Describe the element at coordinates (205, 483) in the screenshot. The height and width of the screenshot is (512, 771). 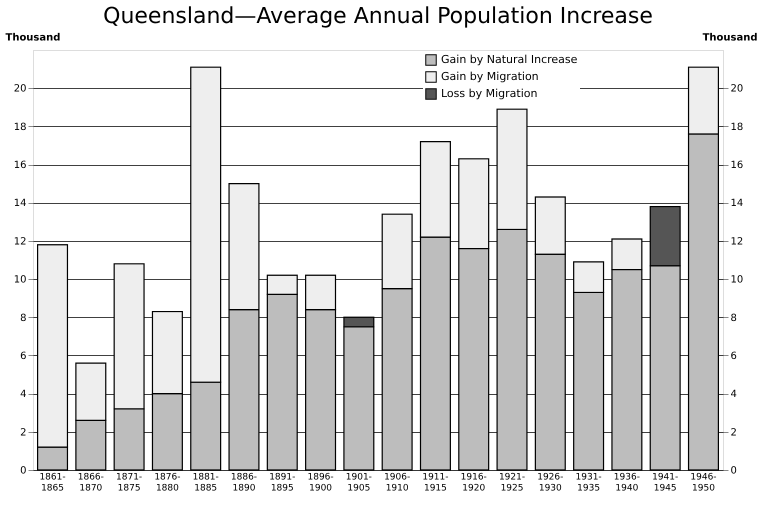
I see `x-tick-label: 1881-1885` at that location.